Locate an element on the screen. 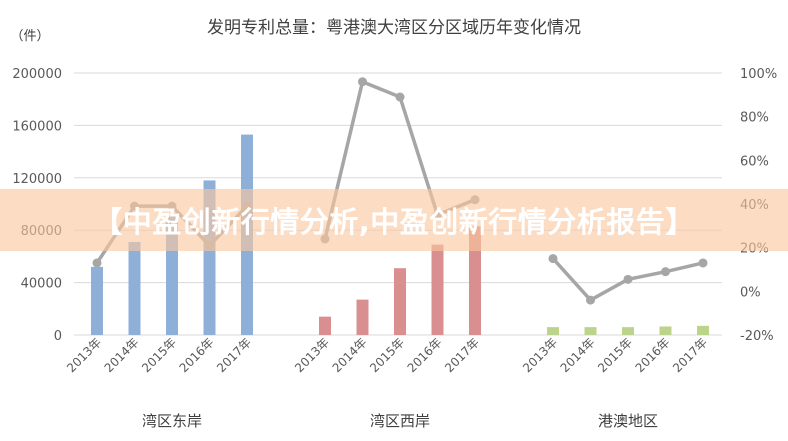 This screenshot has height=441, width=788. group-labels: 湾区东岸 湾区西岸 港澳地区 is located at coordinates (400, 421).